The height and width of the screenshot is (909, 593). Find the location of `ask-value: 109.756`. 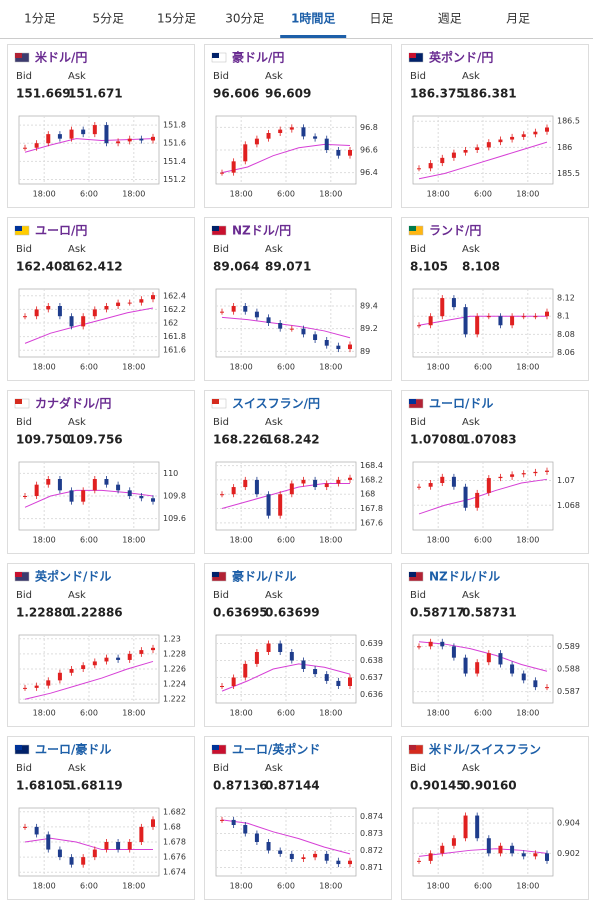

ask-value: 109.756 is located at coordinates (95, 440).